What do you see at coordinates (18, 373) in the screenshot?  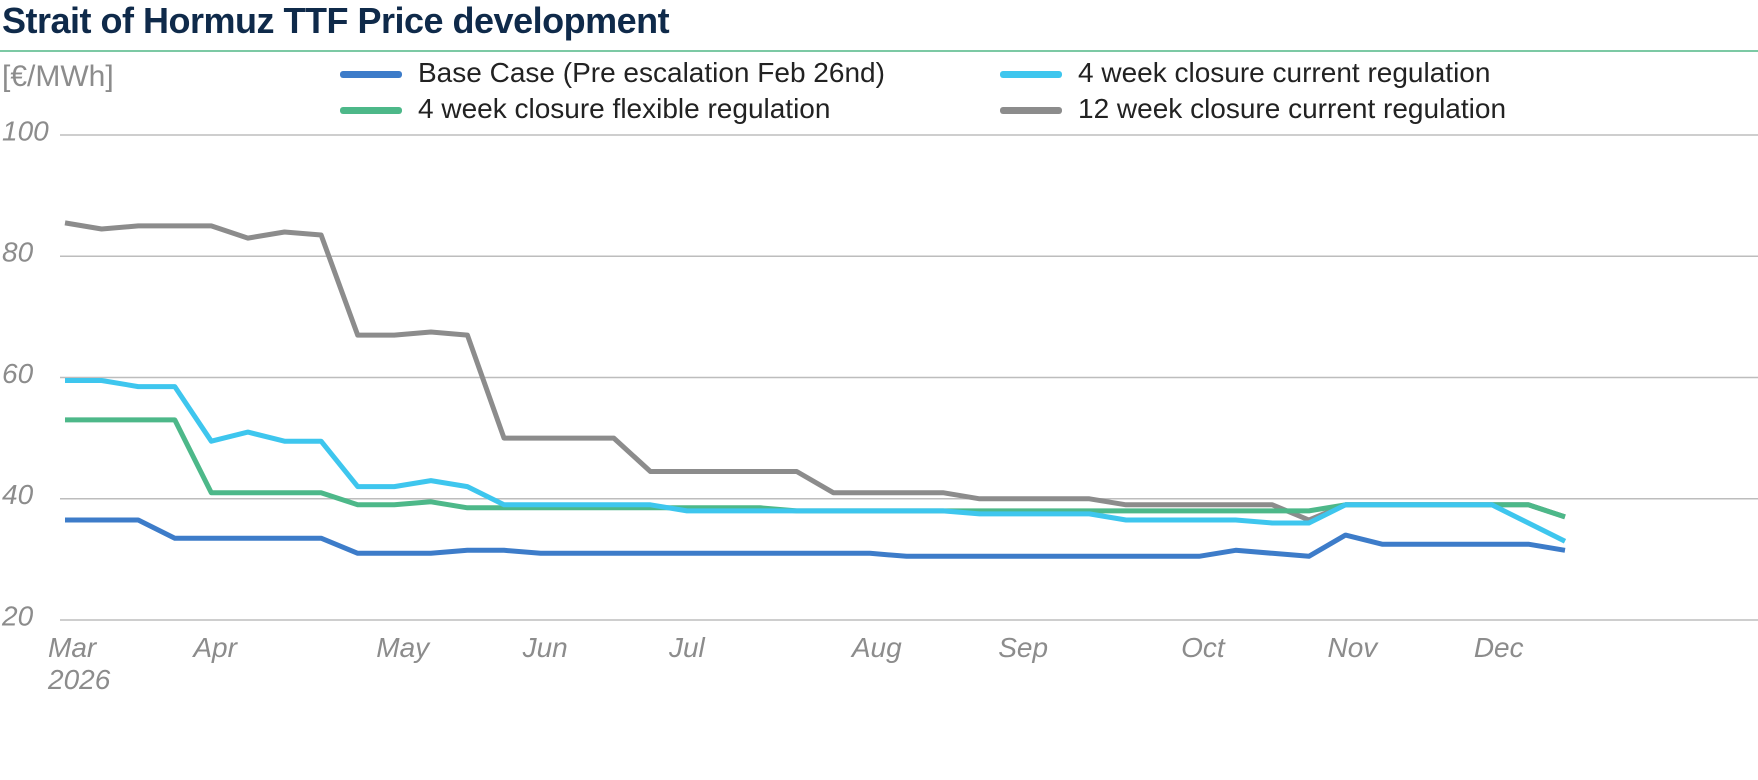 I see `y-tick-label: 60` at bounding box center [18, 373].